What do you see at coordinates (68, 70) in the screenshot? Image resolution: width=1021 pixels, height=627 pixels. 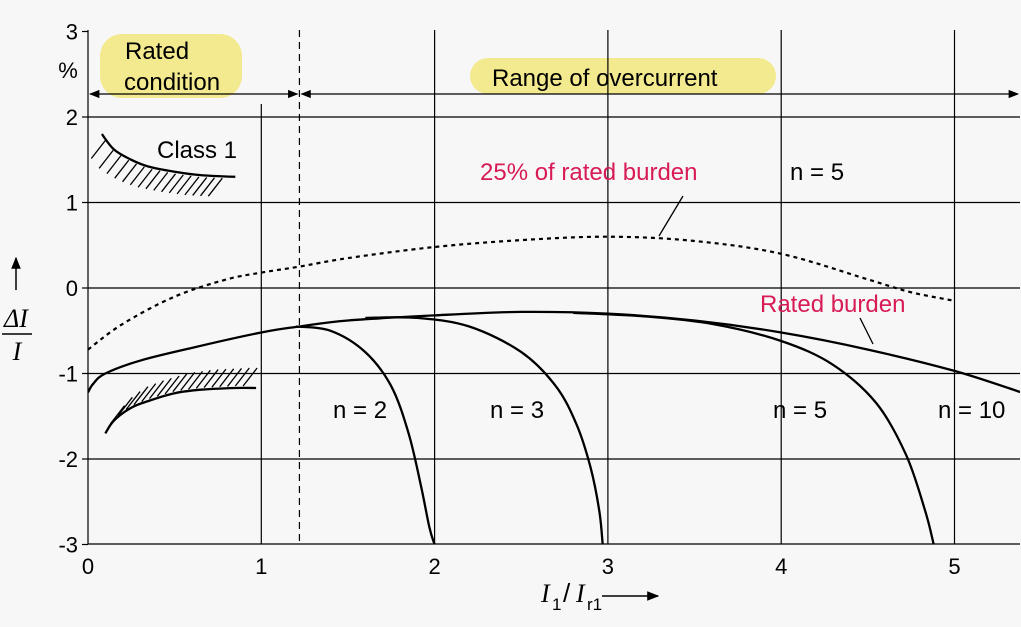 I see `y-unit-label: %` at bounding box center [68, 70].